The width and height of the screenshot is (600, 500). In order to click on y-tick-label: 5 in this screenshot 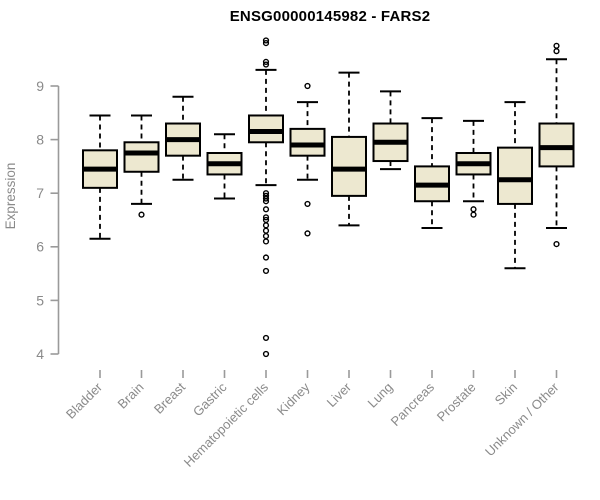, I will do `click(40, 300)`.